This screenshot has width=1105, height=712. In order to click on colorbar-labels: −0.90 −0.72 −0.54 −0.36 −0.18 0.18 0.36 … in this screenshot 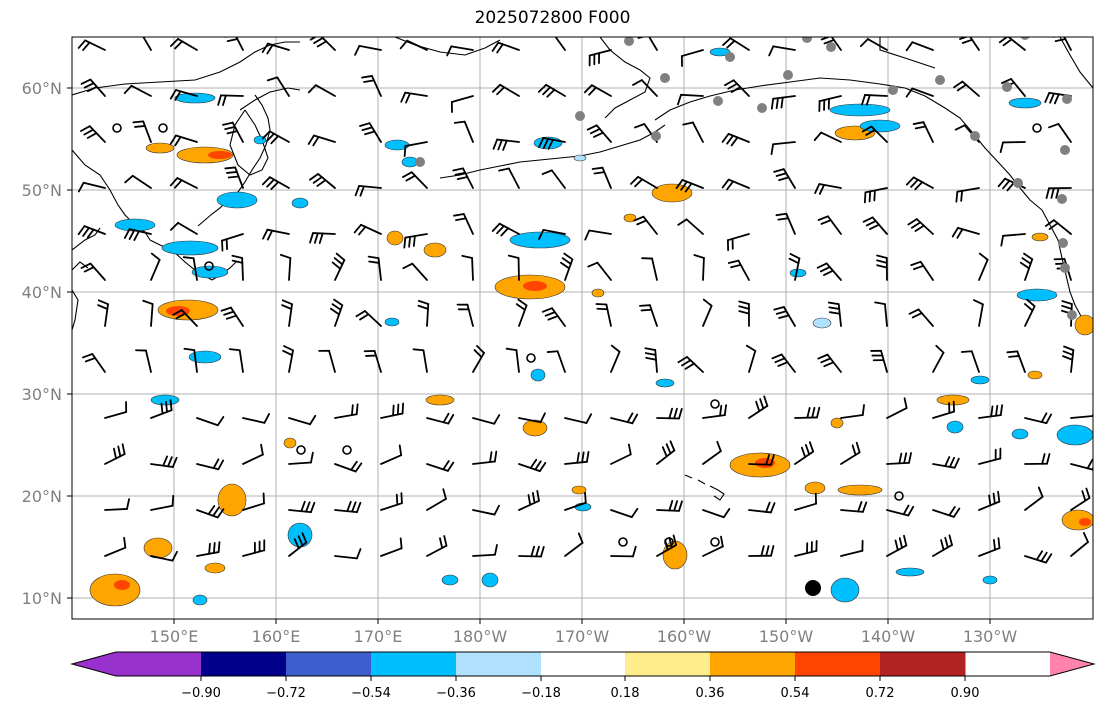, I will do `click(580, 693)`.